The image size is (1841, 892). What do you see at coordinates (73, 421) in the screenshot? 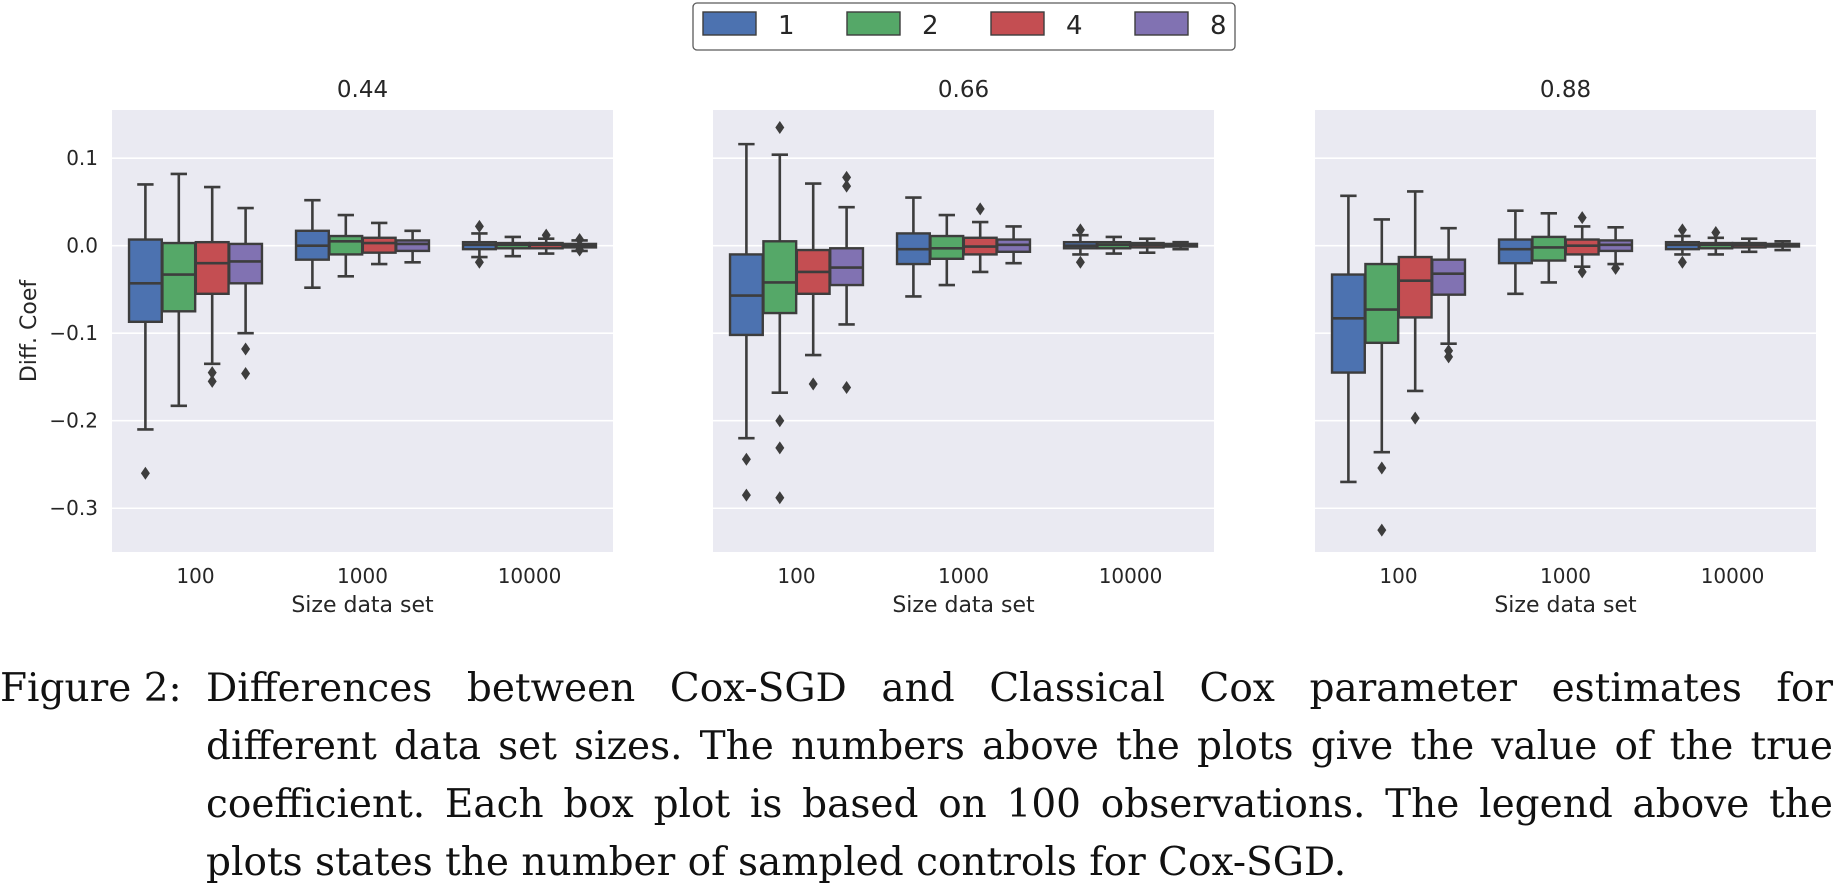
I see `y-tick-label: −0.2` at bounding box center [73, 421].